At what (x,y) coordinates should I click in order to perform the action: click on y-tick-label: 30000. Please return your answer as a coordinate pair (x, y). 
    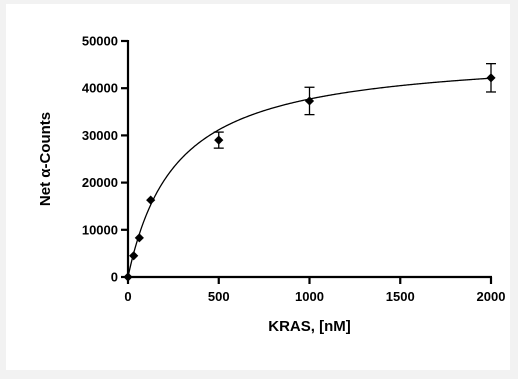
    Looking at the image, I should click on (100, 135).